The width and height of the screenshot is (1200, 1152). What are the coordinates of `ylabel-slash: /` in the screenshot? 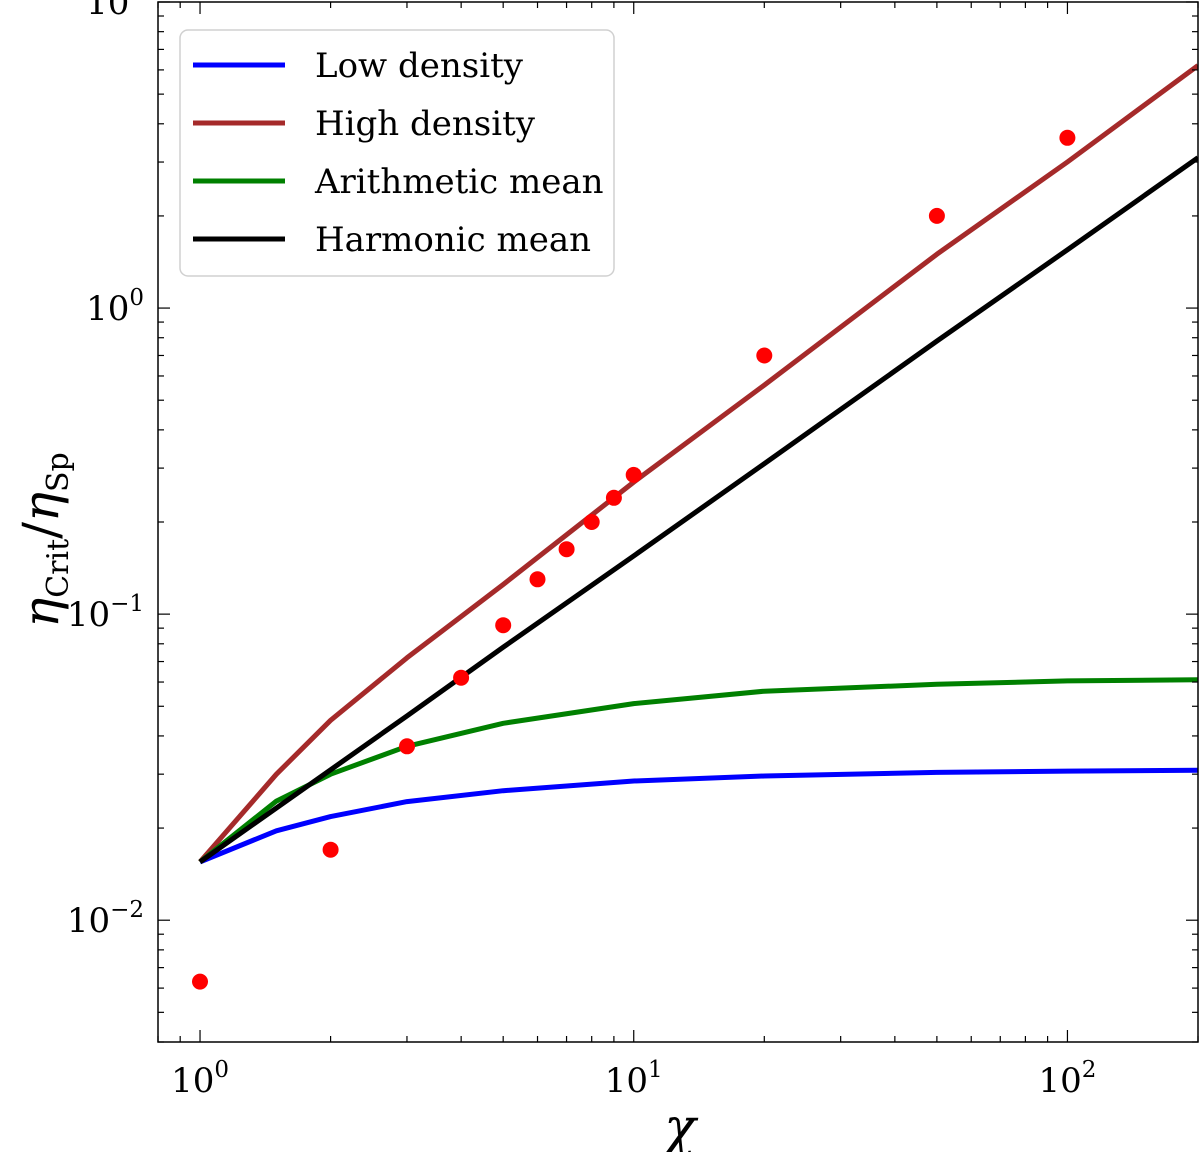 It's located at (41, 530).